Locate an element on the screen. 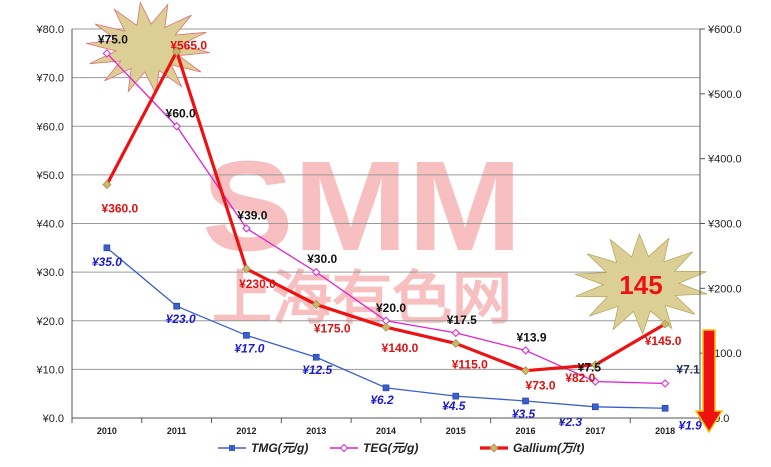 The image size is (771, 467). y-left-tick-label: ¥80.0 is located at coordinates (49, 30).